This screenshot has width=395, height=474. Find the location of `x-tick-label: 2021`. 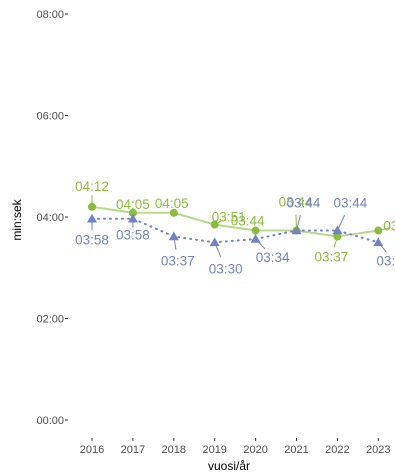

x-tick-label: 2021 is located at coordinates (296, 450).